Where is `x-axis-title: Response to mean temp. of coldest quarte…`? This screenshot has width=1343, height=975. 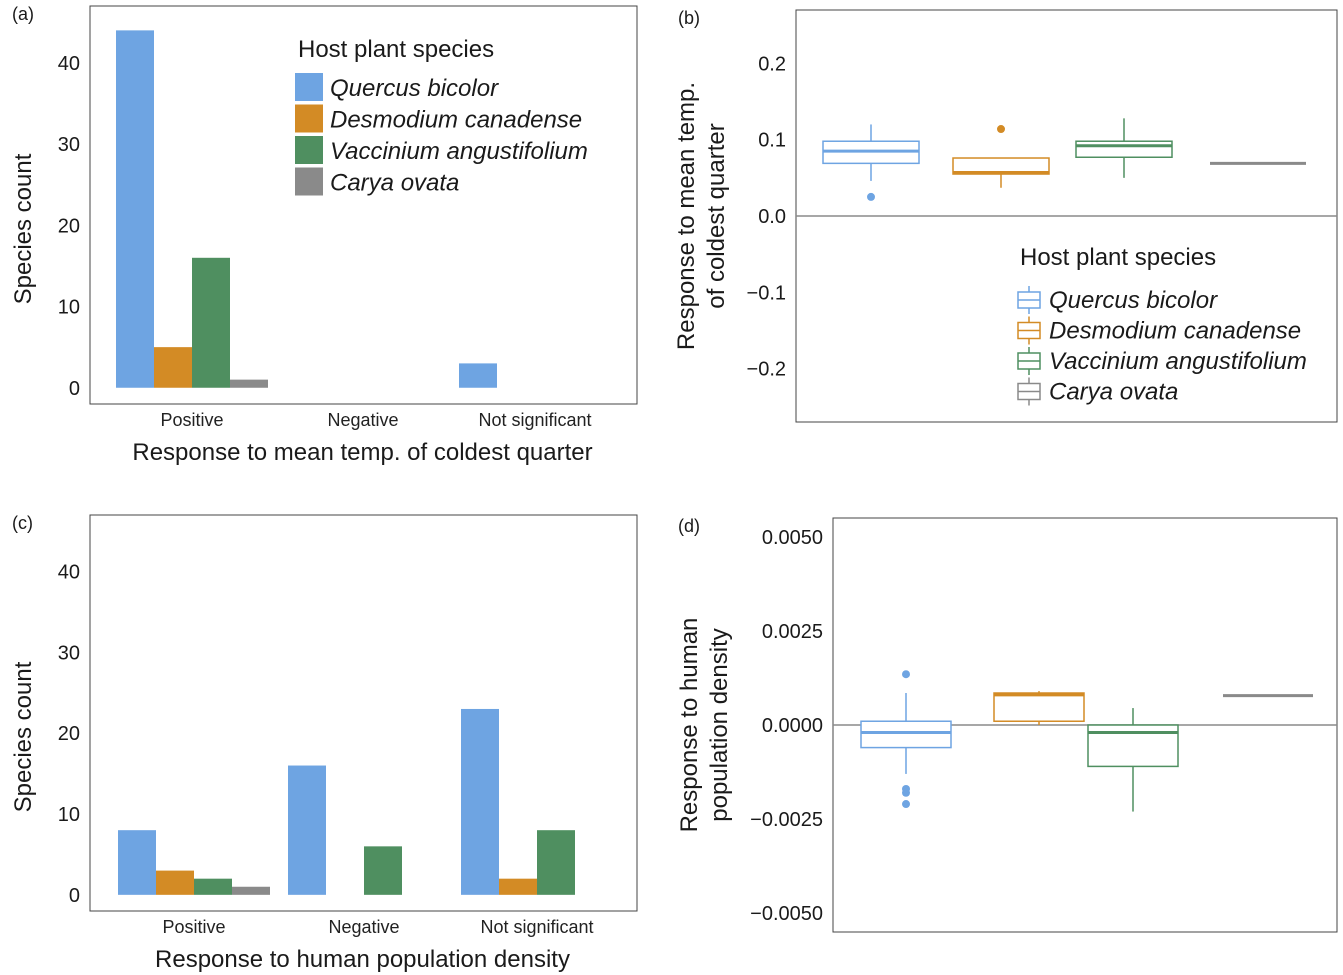 x-axis-title: Response to mean temp. of coldest quarte… is located at coordinates (362, 452).